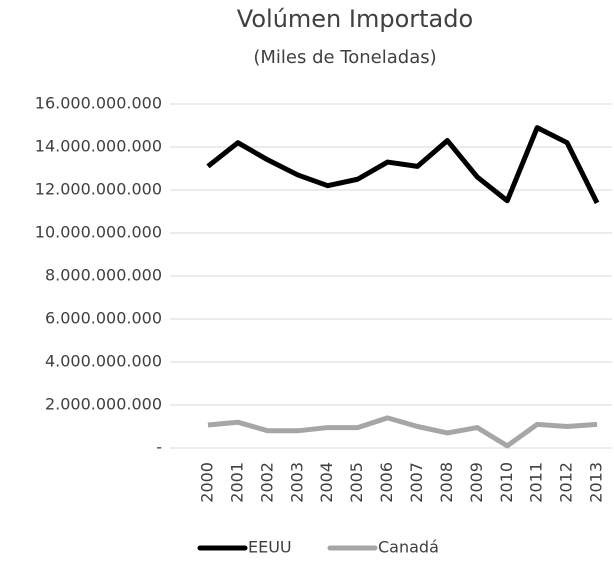  What do you see at coordinates (103, 275) in the screenshot?
I see `y-tick-label: 8.000.000.000` at bounding box center [103, 275].